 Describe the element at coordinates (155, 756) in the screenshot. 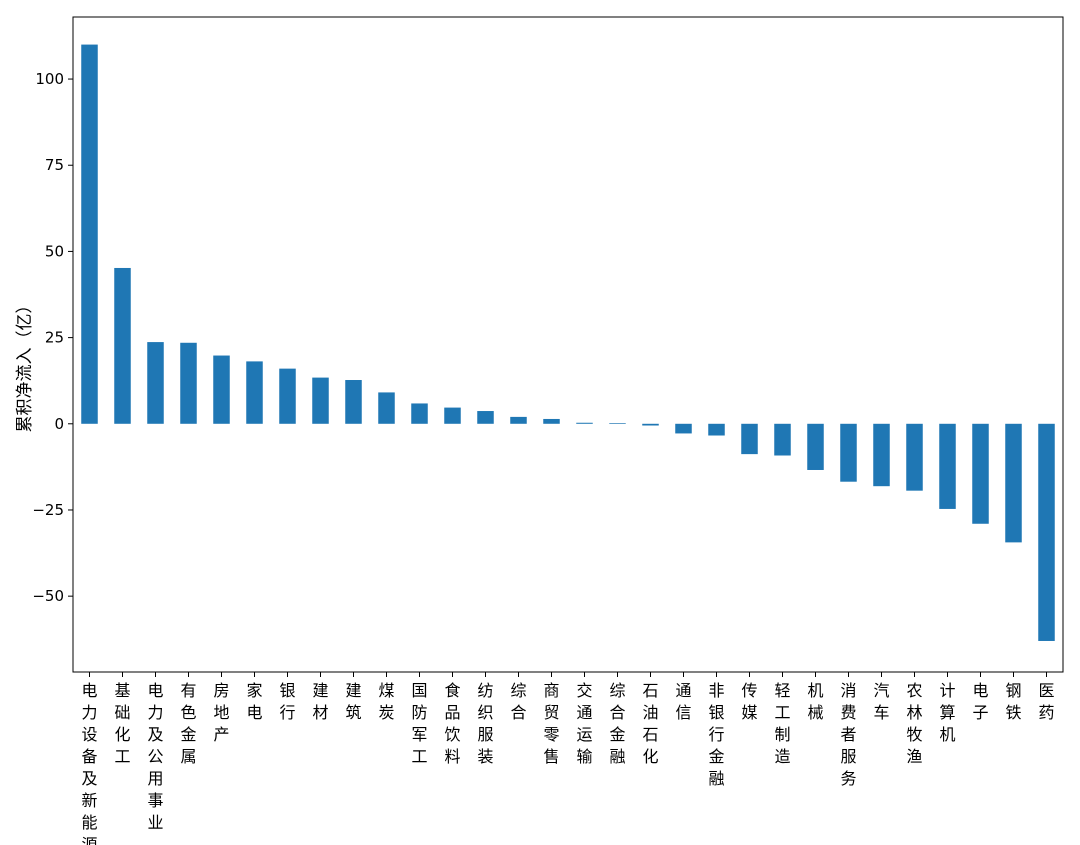

I see `x-tick-label: 电力及公用事业` at that location.